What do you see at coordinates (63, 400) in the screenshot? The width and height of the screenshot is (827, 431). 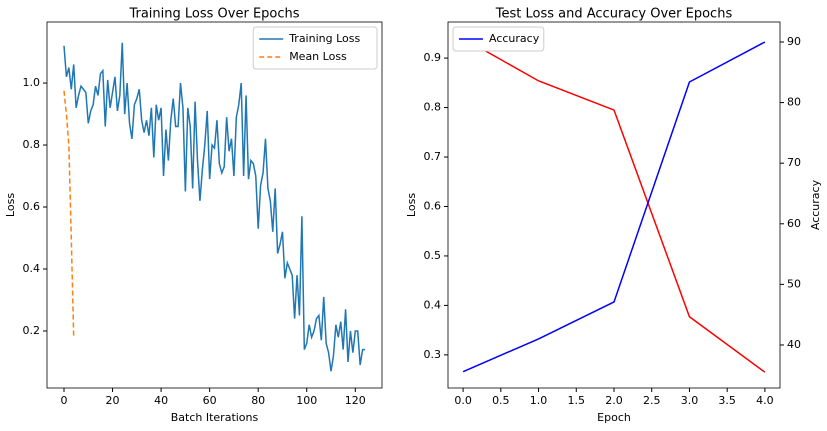 I see `x-tick-label: 0` at bounding box center [63, 400].